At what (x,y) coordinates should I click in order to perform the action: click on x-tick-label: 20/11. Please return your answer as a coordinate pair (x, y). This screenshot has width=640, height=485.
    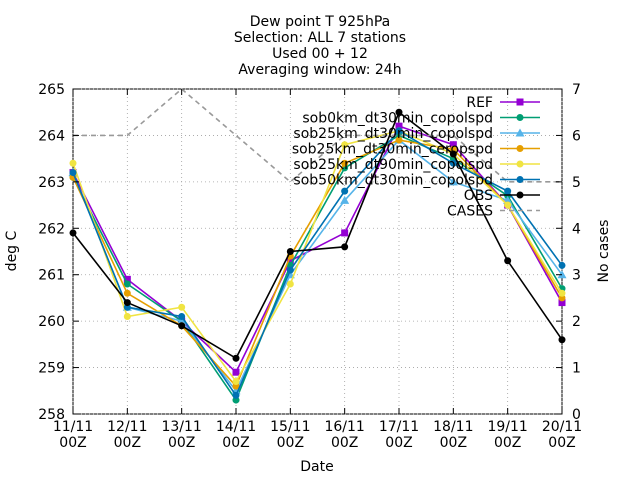
    Looking at the image, I should click on (562, 427).